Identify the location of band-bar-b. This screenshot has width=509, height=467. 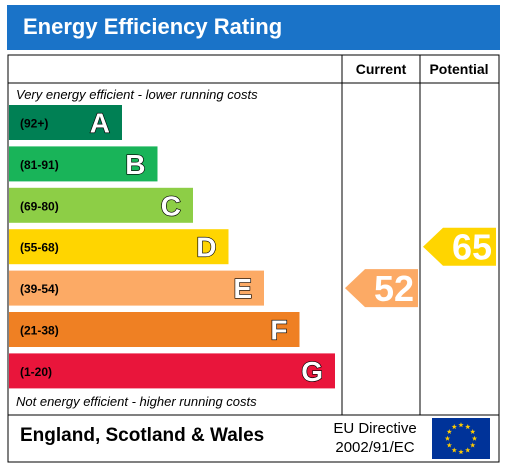
(83, 164).